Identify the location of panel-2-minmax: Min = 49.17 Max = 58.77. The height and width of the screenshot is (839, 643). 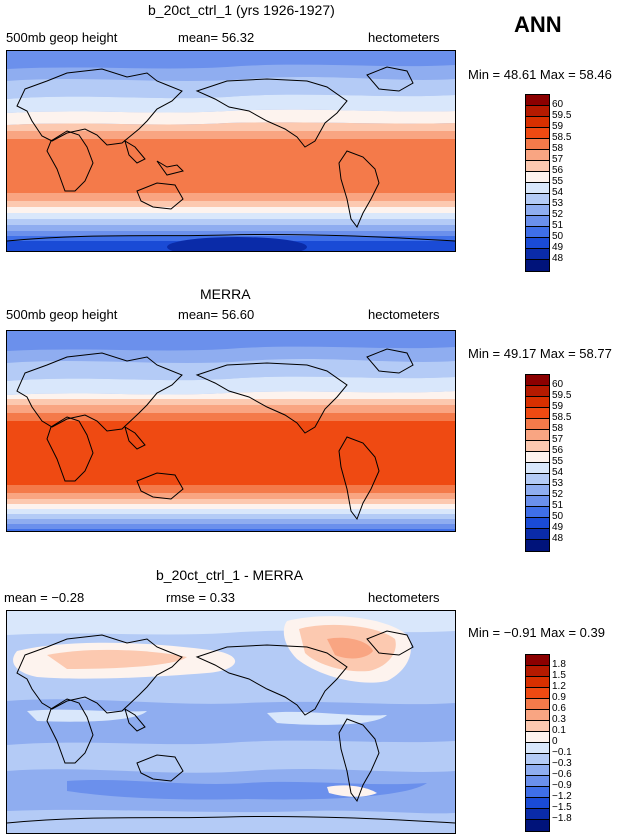
(540, 353).